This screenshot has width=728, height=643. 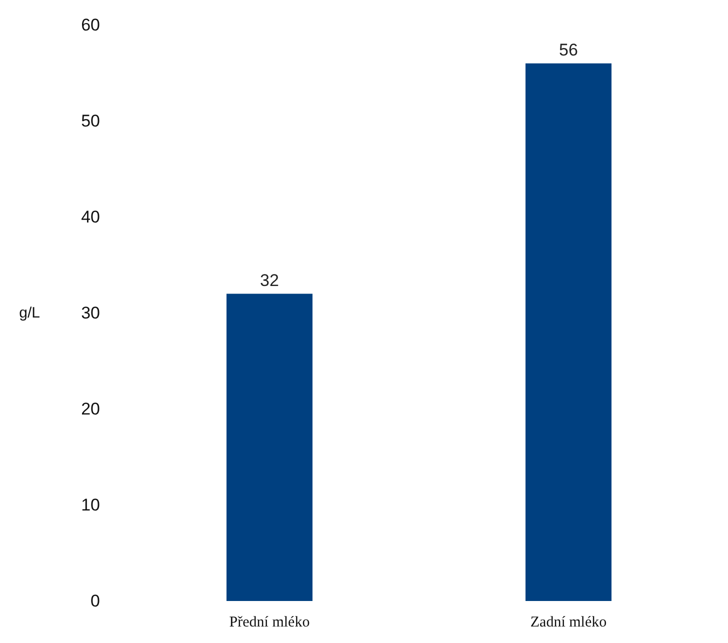 What do you see at coordinates (269, 280) in the screenshot?
I see `data-label: 32` at bounding box center [269, 280].